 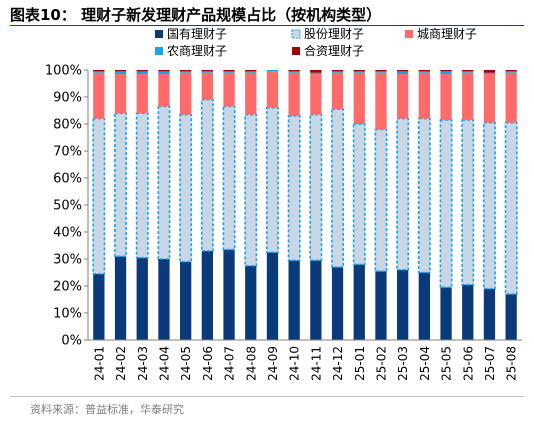 What do you see at coordinates (403, 304) in the screenshot?
I see `bar-25-03-s1` at bounding box center [403, 304].